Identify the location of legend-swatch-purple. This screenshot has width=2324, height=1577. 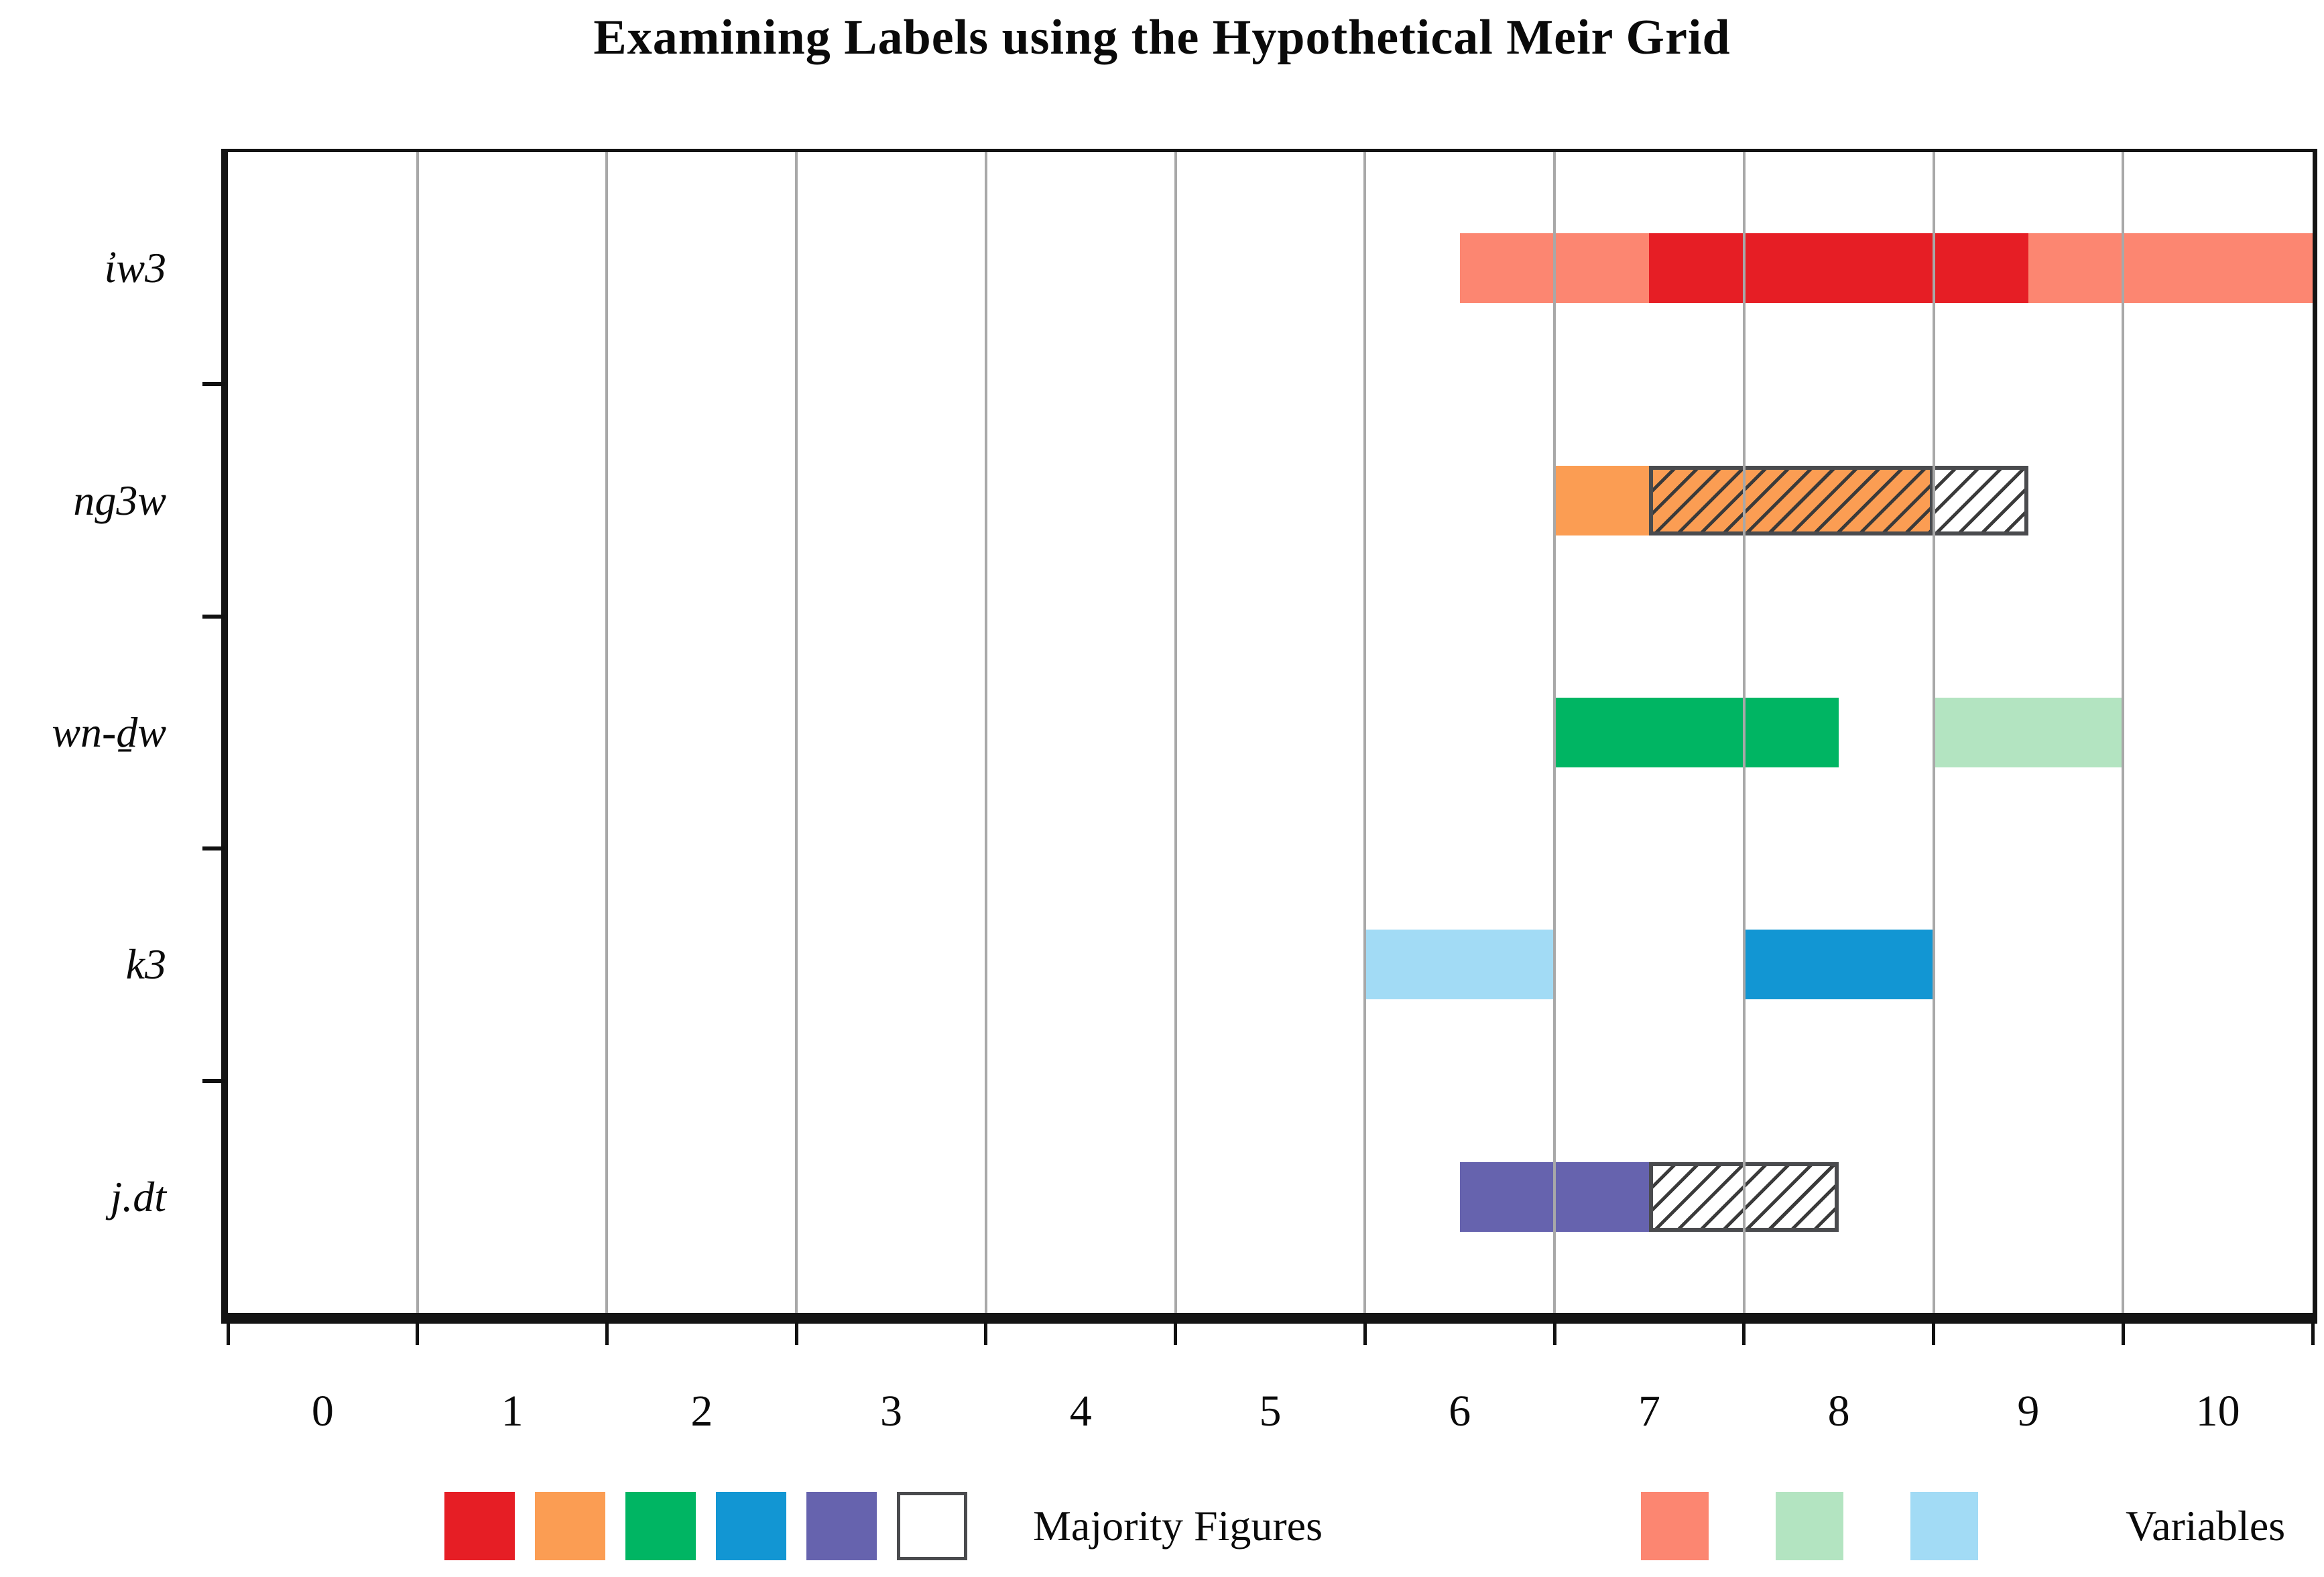
(841, 1526).